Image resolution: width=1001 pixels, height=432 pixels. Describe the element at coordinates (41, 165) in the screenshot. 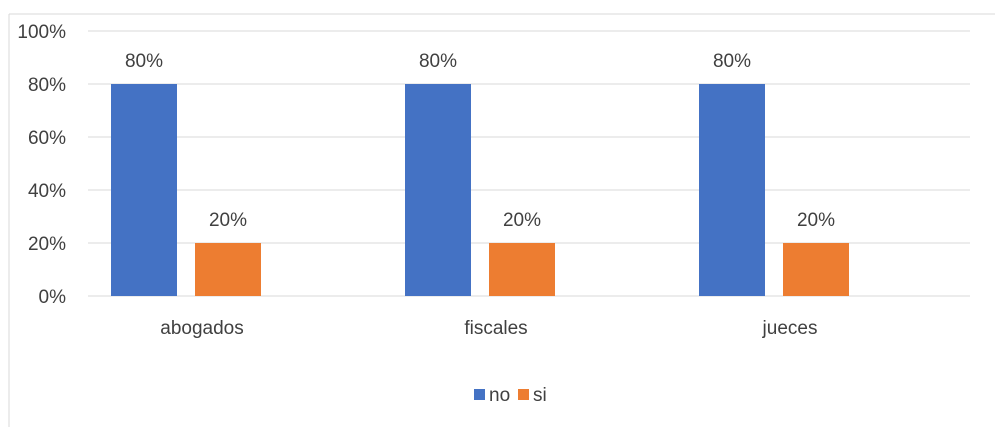

I see `y-axis-ticks: 0% 20% 40% 60% 80% 100%` at that location.